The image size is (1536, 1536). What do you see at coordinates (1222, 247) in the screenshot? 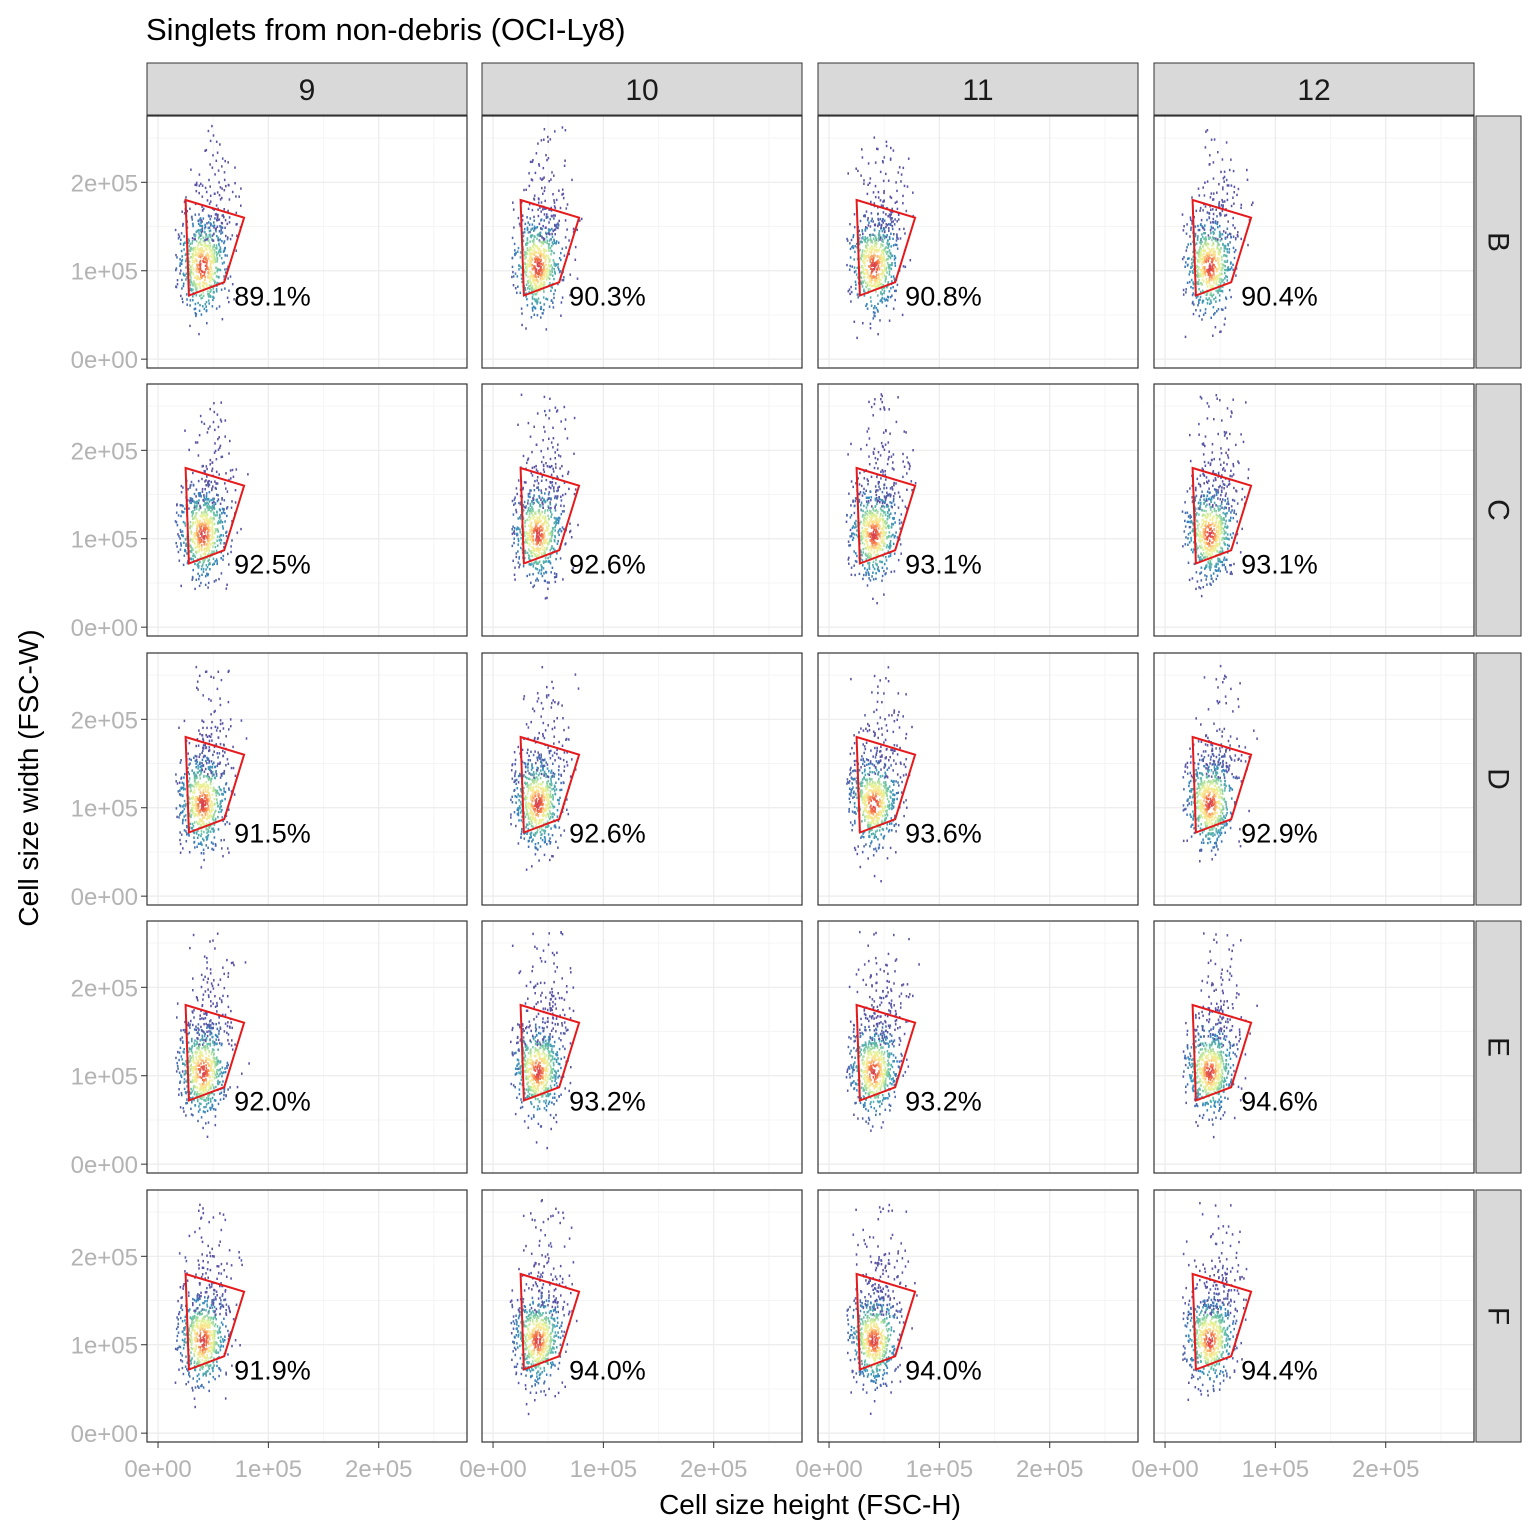
I see `gate-polygon` at bounding box center [1222, 247].